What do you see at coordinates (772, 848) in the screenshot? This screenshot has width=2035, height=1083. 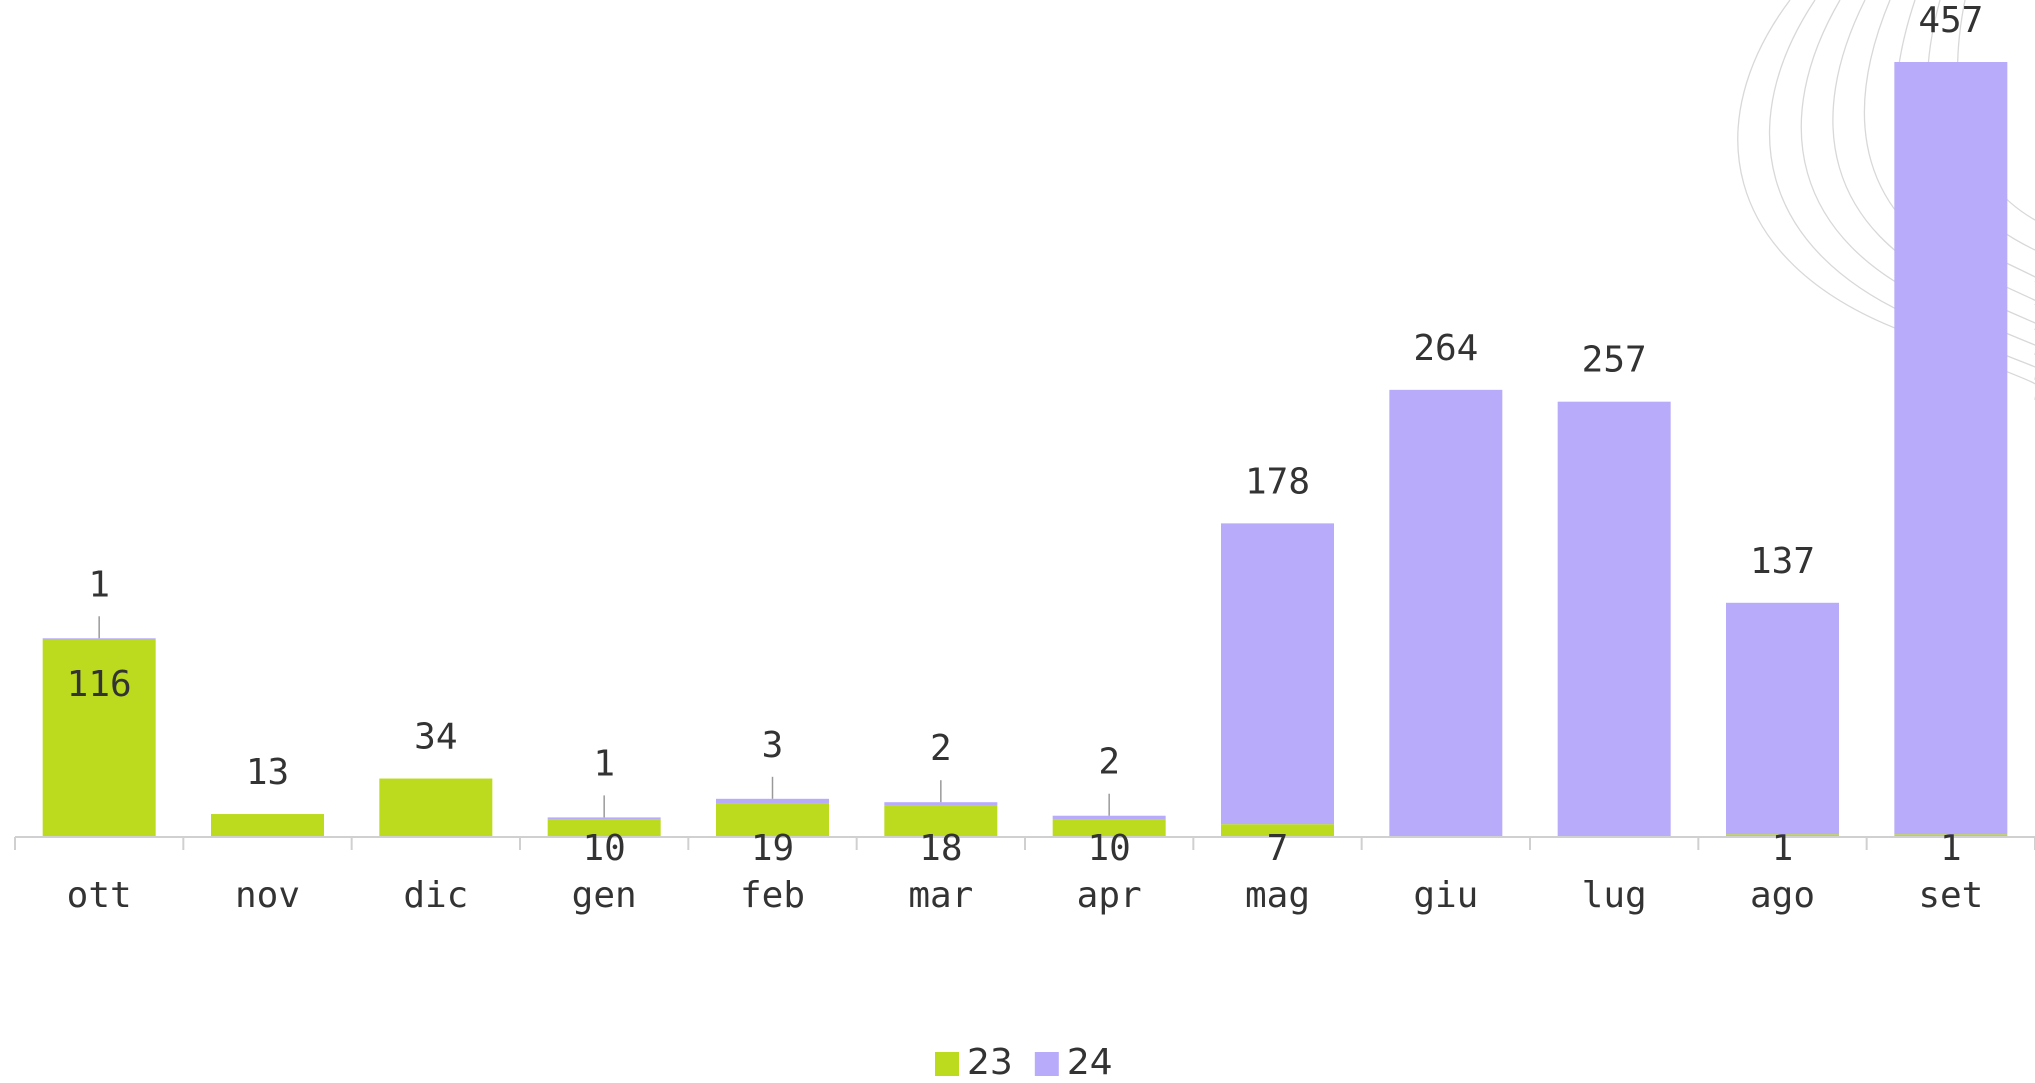 I see `data-label: 19` at bounding box center [772, 848].